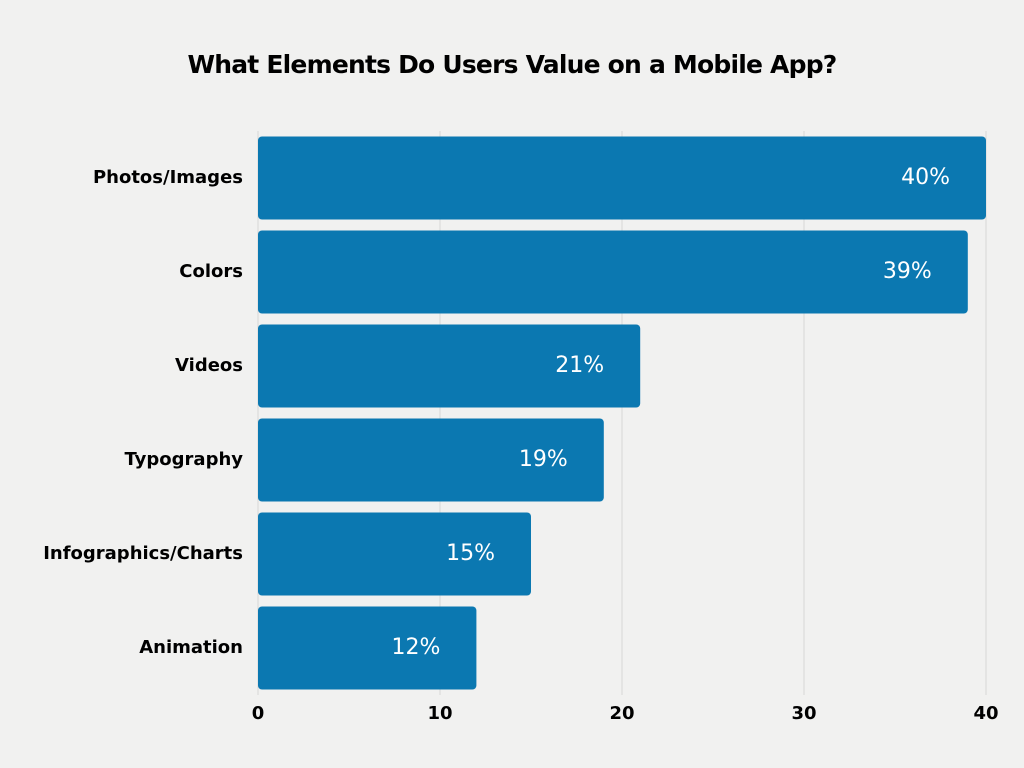  I want to click on x-tick-label: 0, so click(258, 713).